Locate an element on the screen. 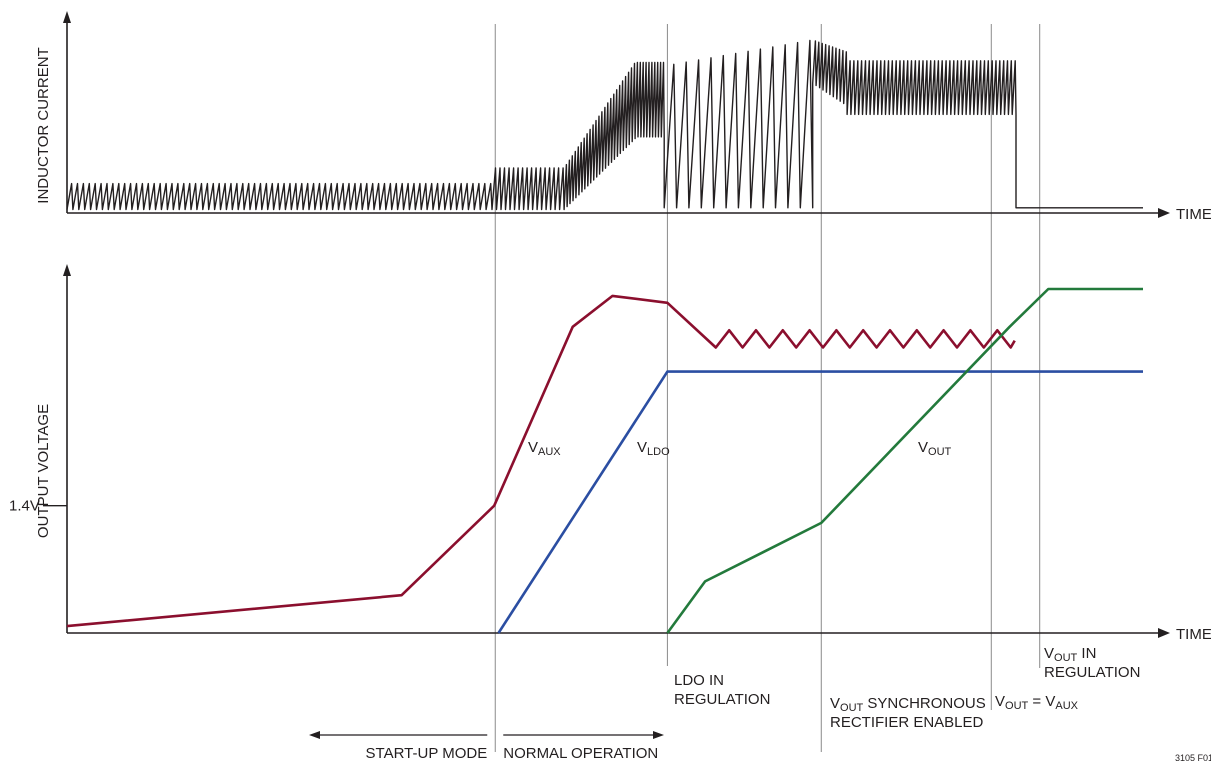 Image resolution: width=1211 pixels, height=766 pixels. event-label-4-line-1: VOUT IN is located at coordinates (1070, 654).